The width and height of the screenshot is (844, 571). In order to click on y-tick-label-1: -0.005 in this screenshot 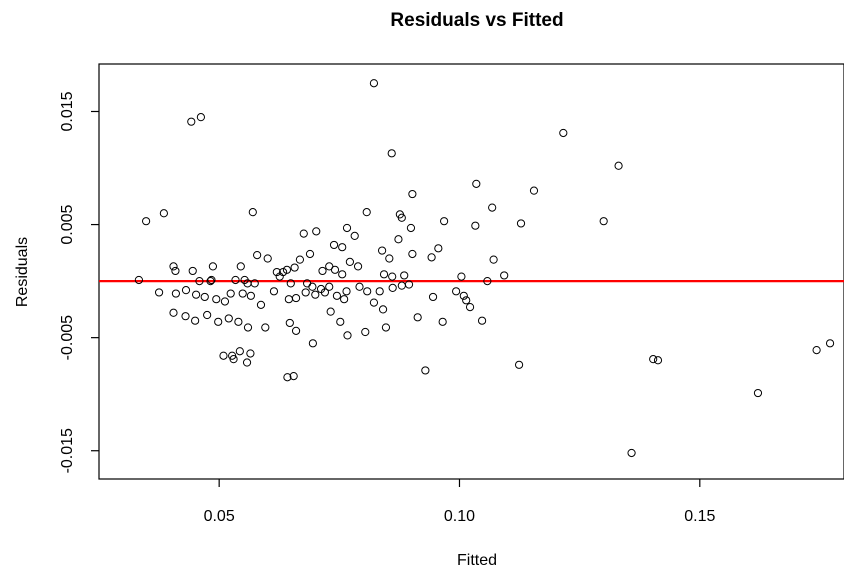, I will do `click(67, 337)`.